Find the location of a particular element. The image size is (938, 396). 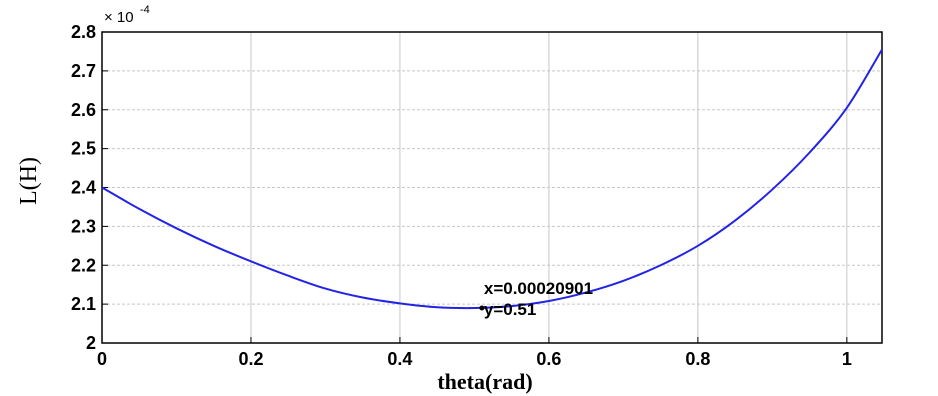

x-tick-label: 0.8 is located at coordinates (697, 359).